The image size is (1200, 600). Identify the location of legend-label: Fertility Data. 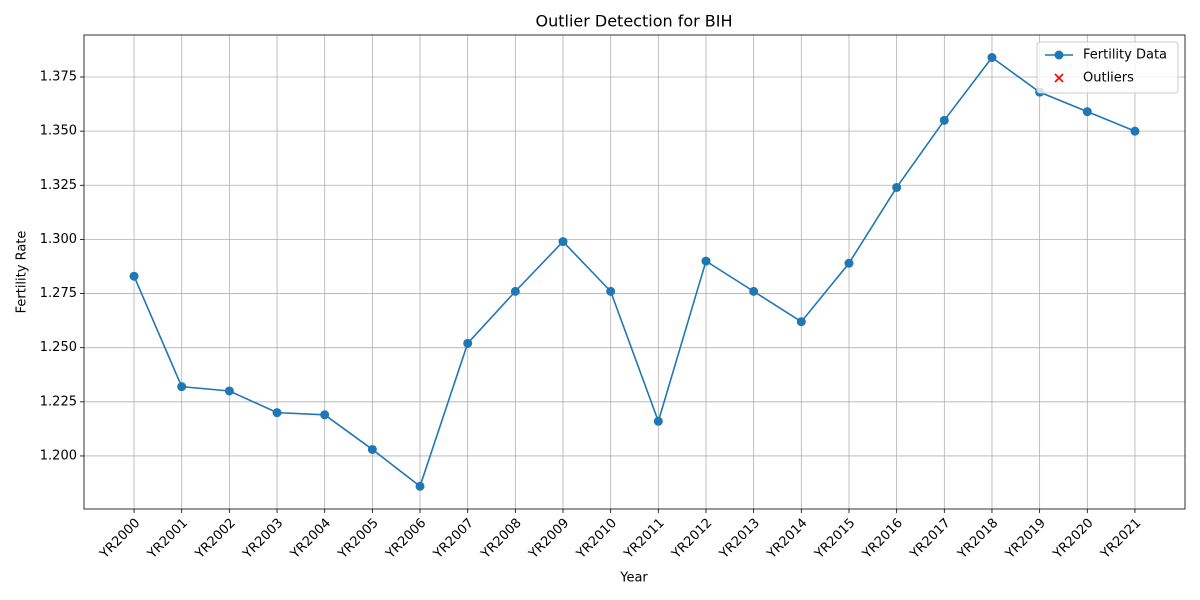
(1125, 55).